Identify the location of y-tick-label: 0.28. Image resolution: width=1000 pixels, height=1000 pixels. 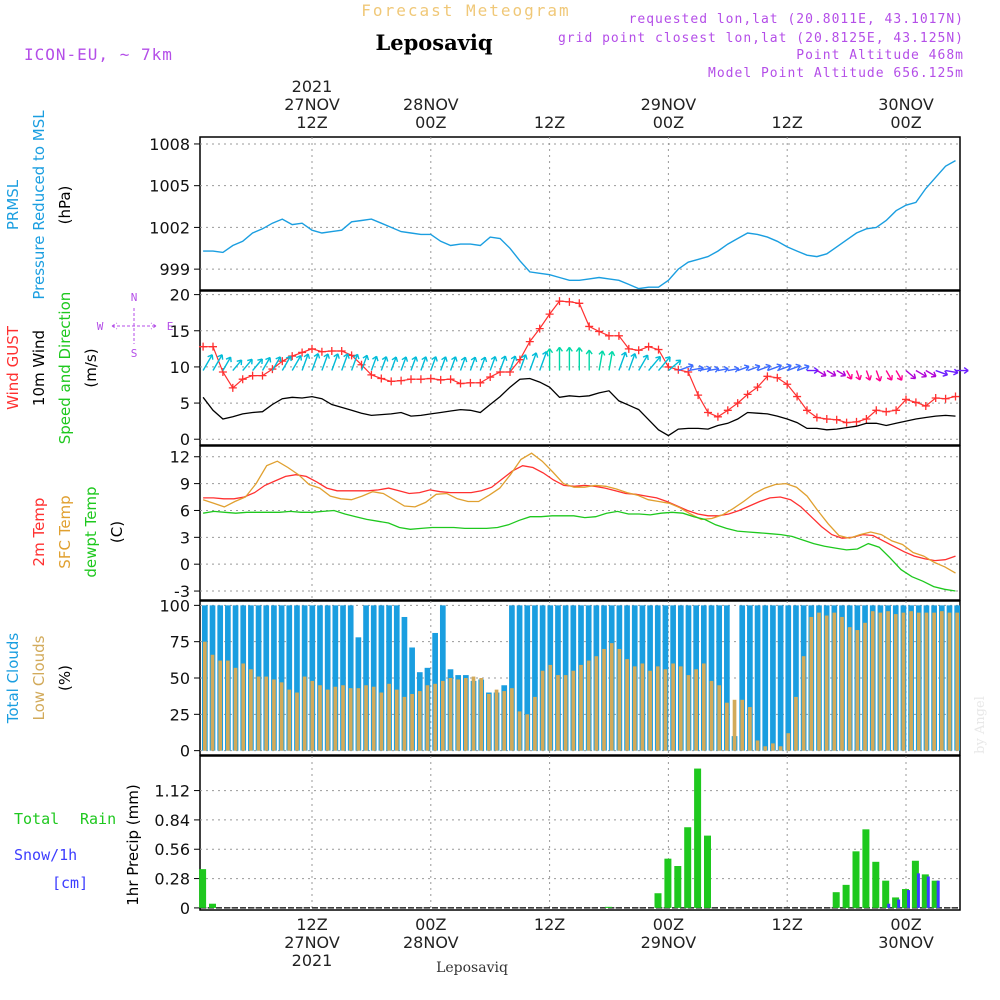
(172, 879).